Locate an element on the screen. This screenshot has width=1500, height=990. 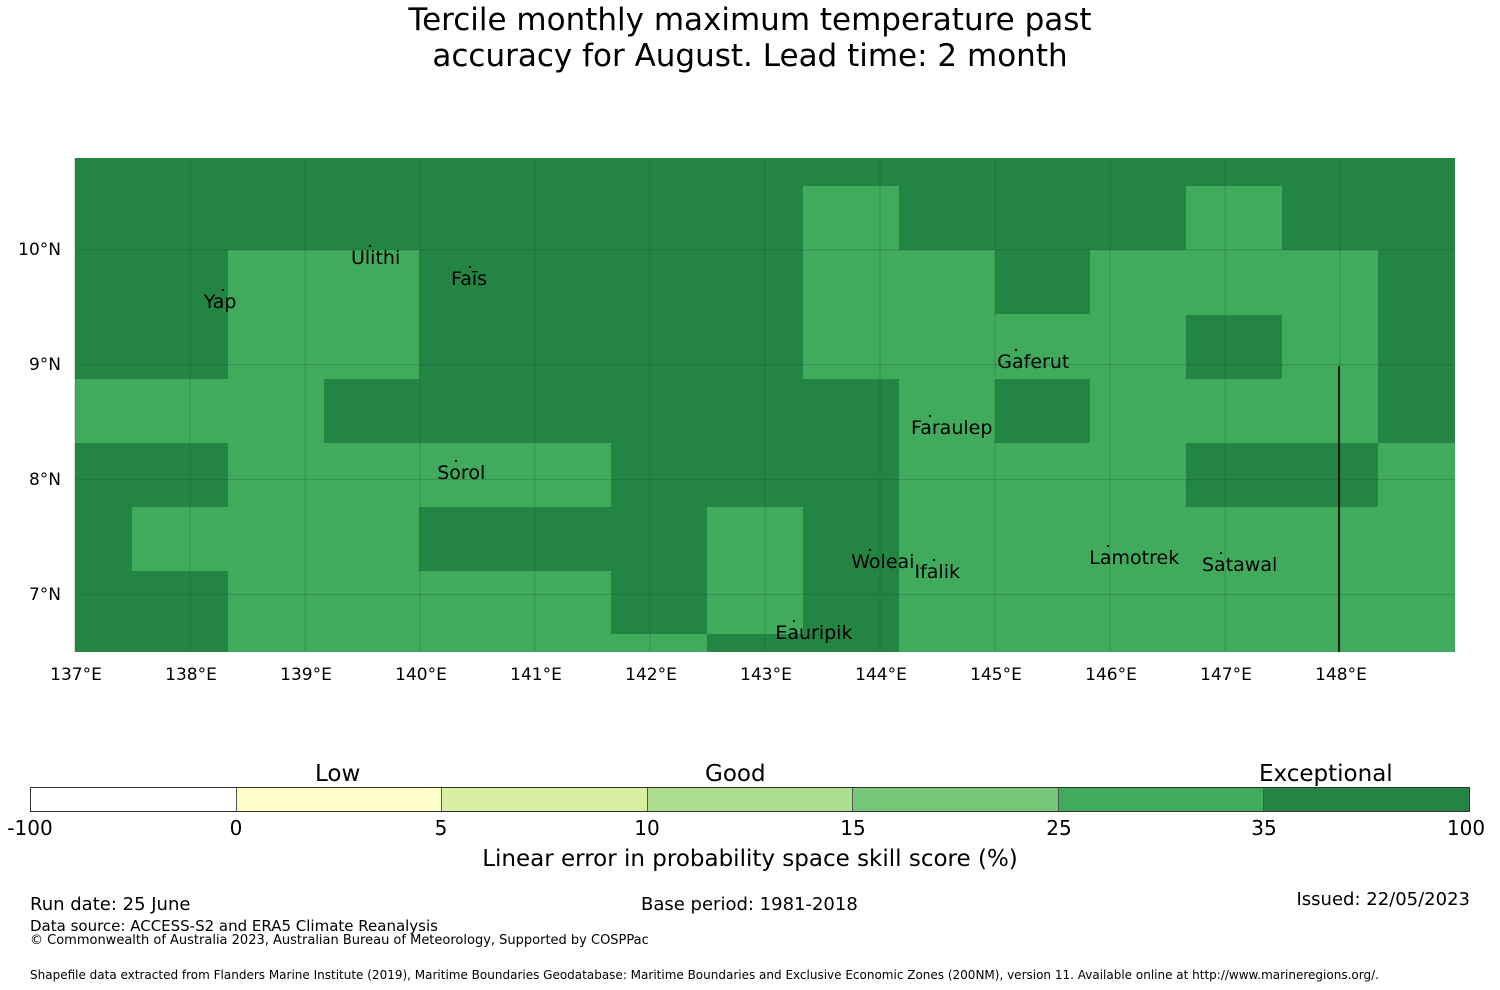
lon-label-142e: 142°E is located at coordinates (651, 675).